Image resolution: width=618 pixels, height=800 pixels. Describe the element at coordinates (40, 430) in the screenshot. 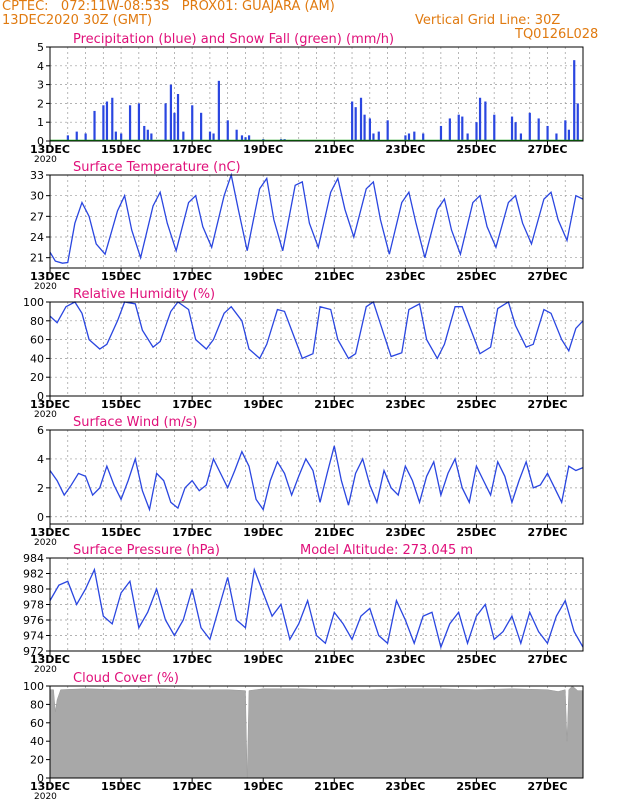

I see `y-tick-label: 6` at that location.